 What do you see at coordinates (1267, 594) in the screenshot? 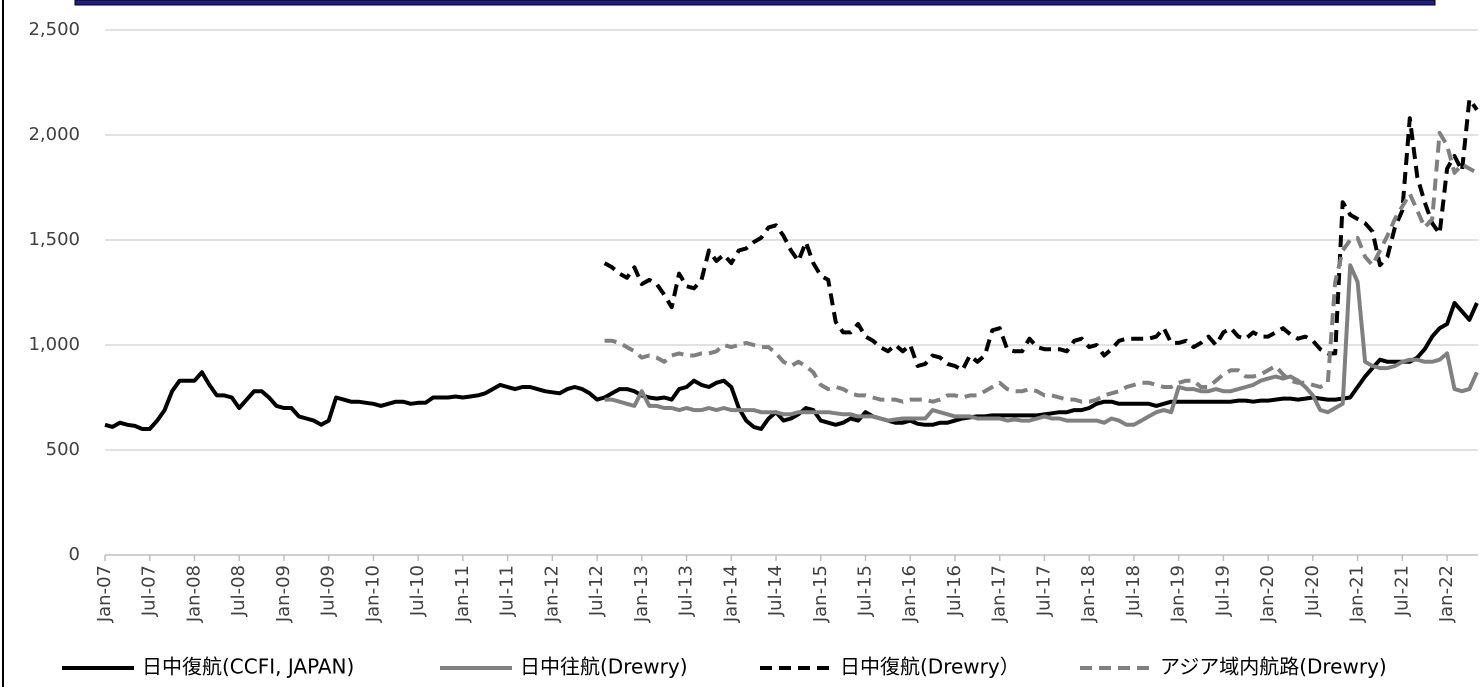
I see `x-tick-label: Jan-20` at bounding box center [1267, 594].